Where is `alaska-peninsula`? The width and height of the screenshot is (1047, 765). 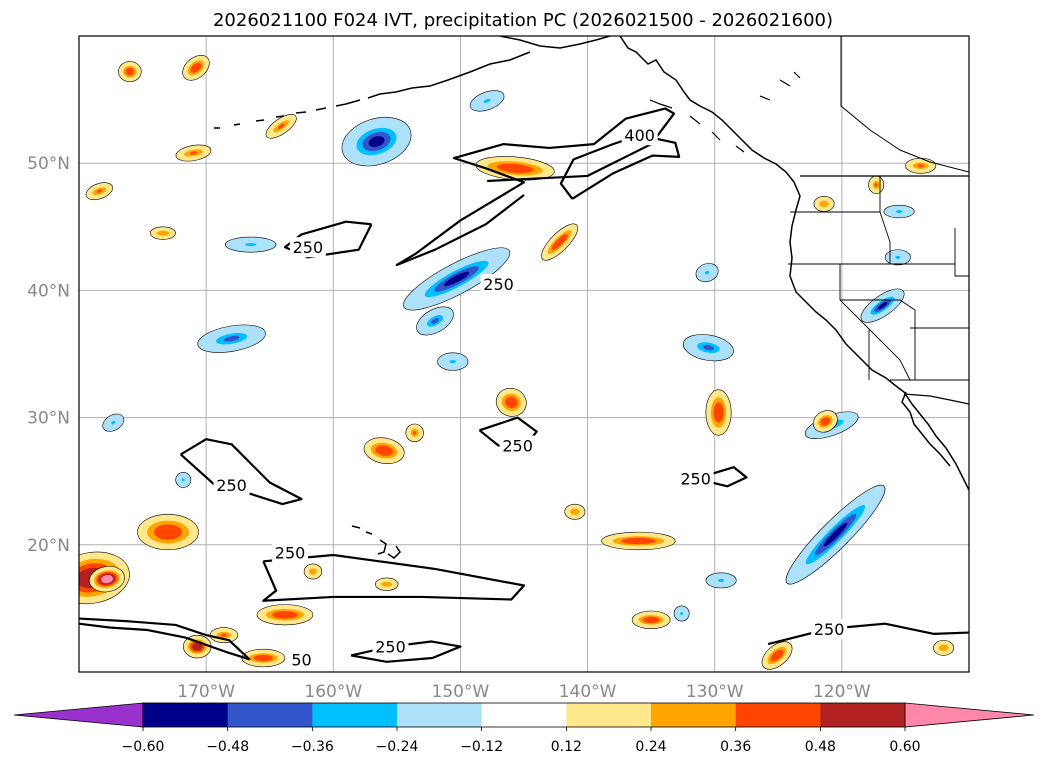 alaska-peninsula is located at coordinates (449, 75).